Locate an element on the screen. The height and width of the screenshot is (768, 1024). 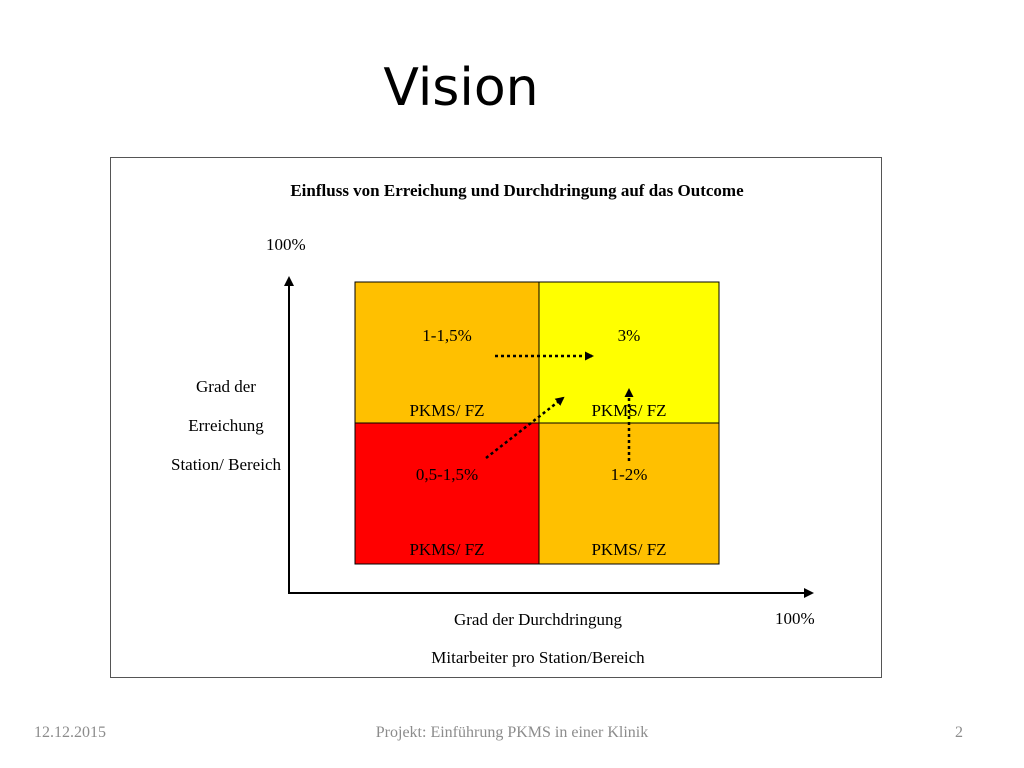
footer-project: Projekt: Einführung PKMS in einer Klinik is located at coordinates (512, 732).